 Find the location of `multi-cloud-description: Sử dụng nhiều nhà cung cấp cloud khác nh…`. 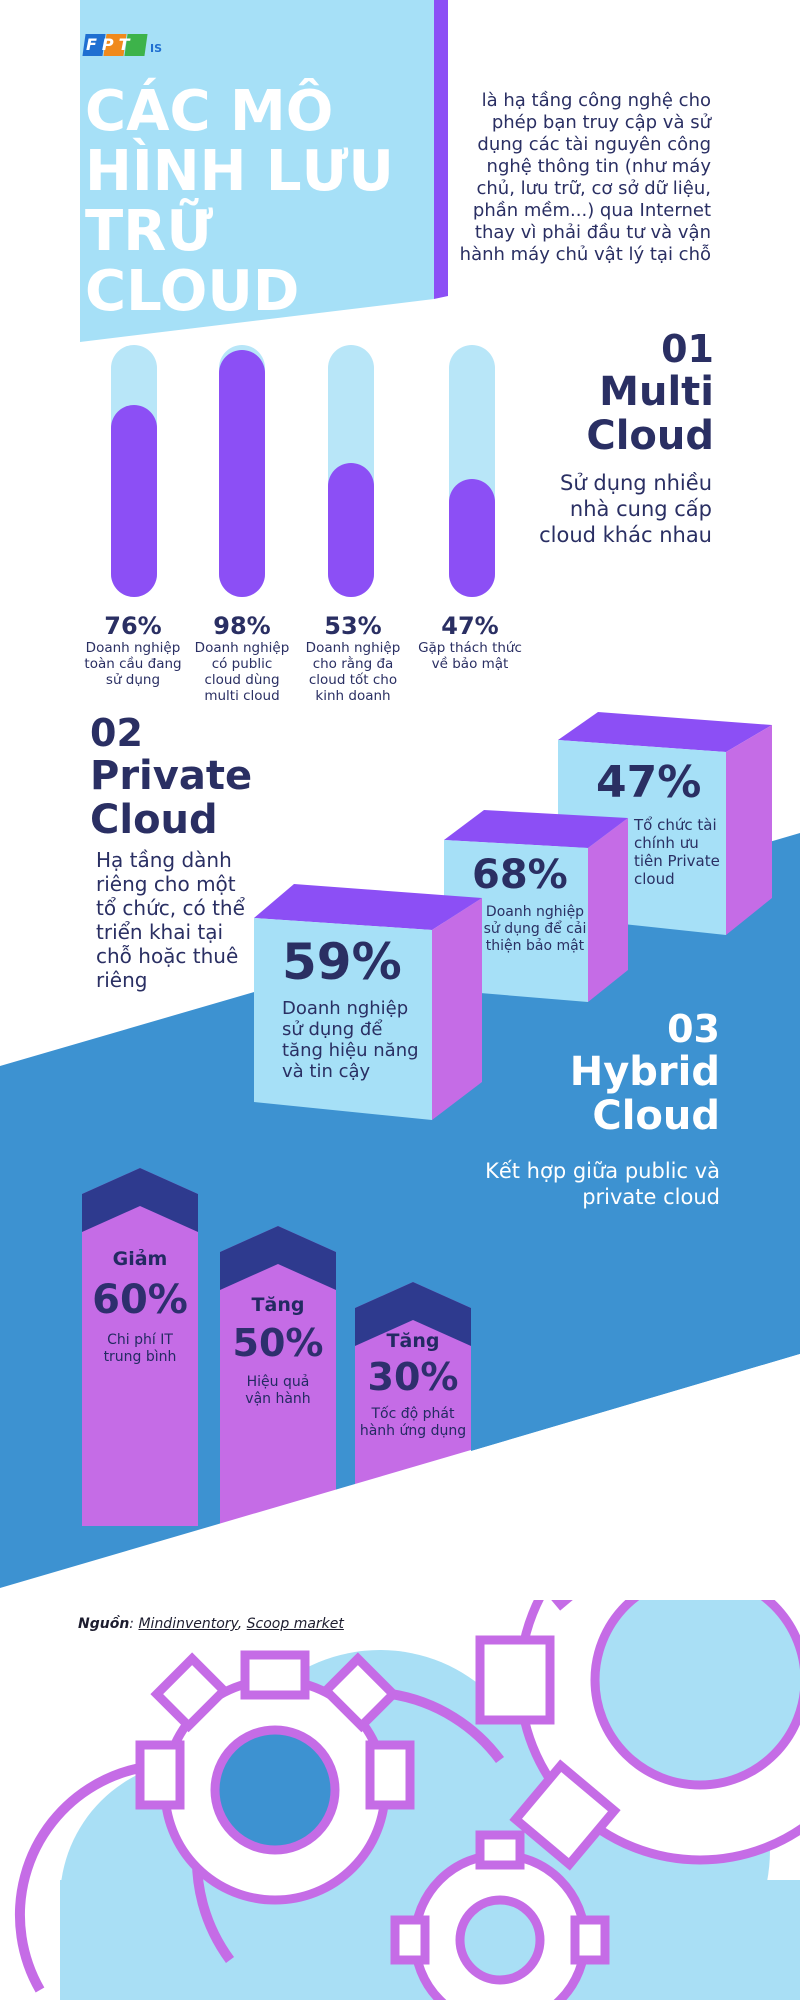

multi-cloud-description: Sử dụng nhiều nhà cung cấp cloud khác nh… is located at coordinates (606, 509).